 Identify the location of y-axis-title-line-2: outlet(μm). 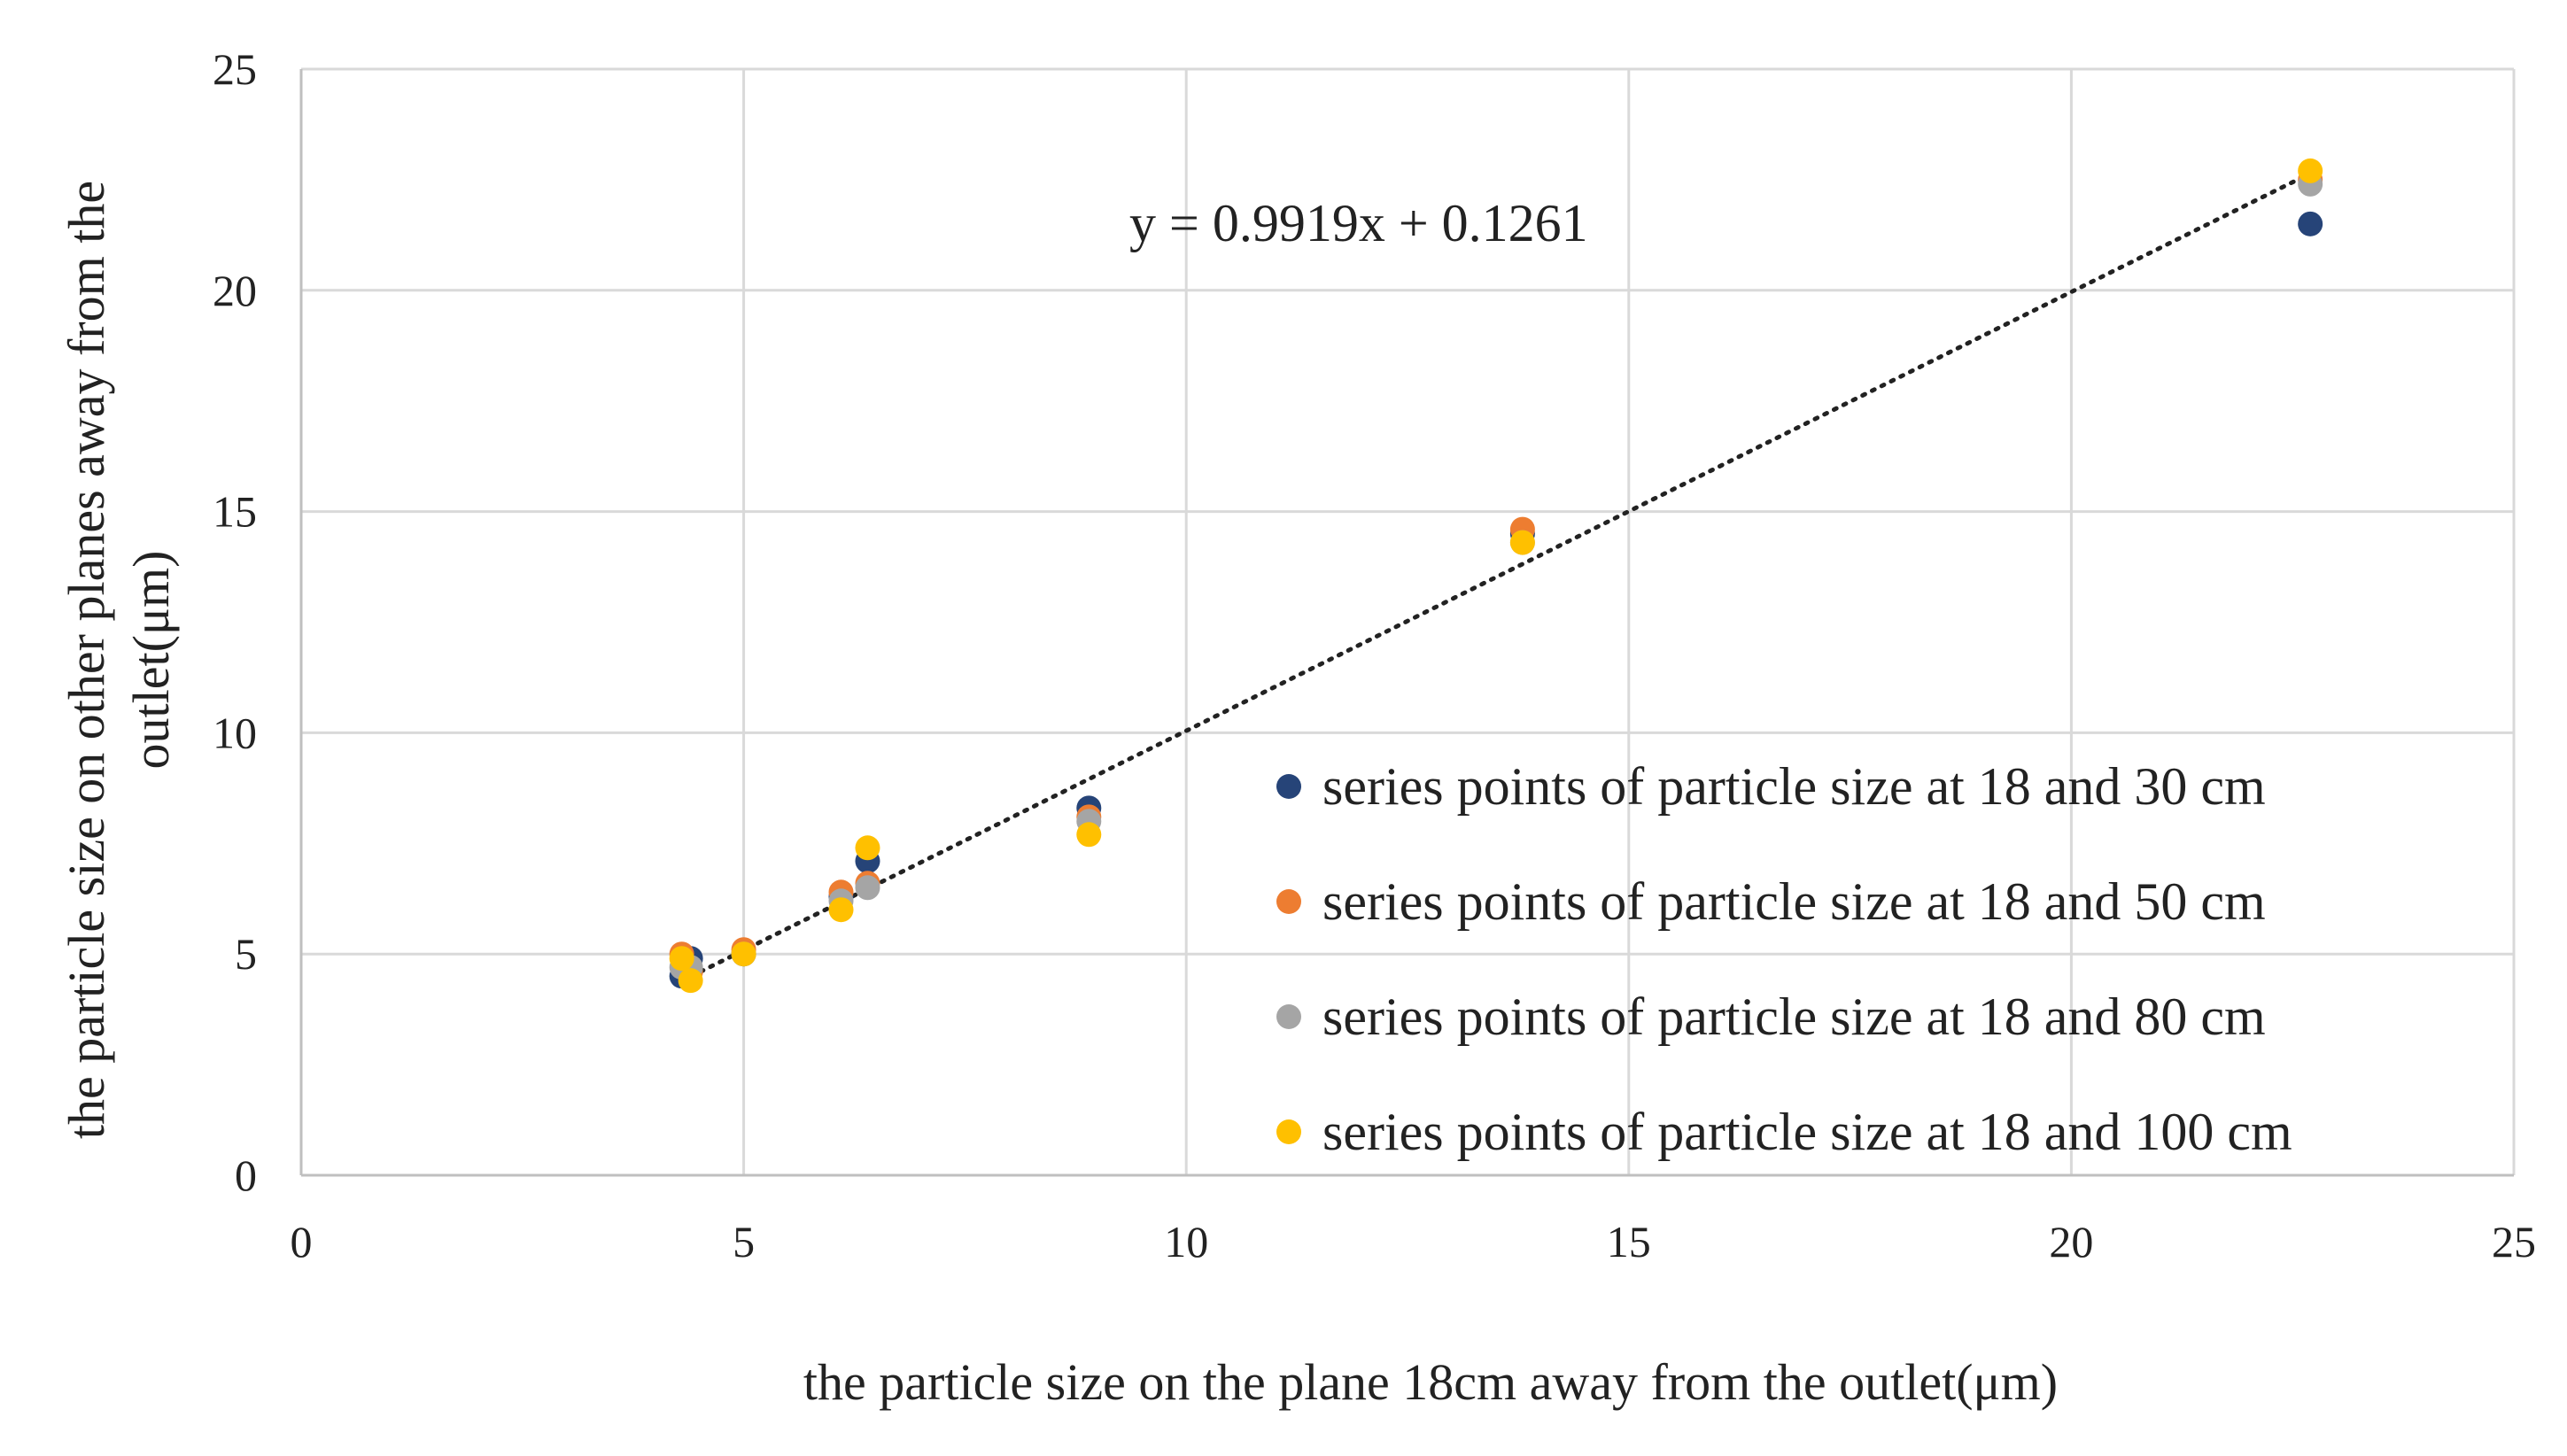
(151, 660).